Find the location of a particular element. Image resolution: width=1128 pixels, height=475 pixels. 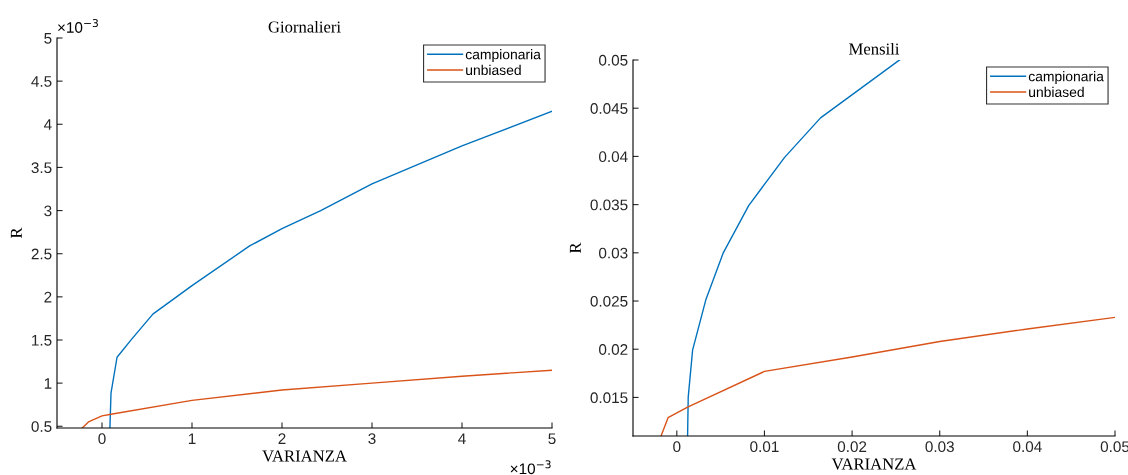

y-tick-label: 2 is located at coordinates (48, 297).